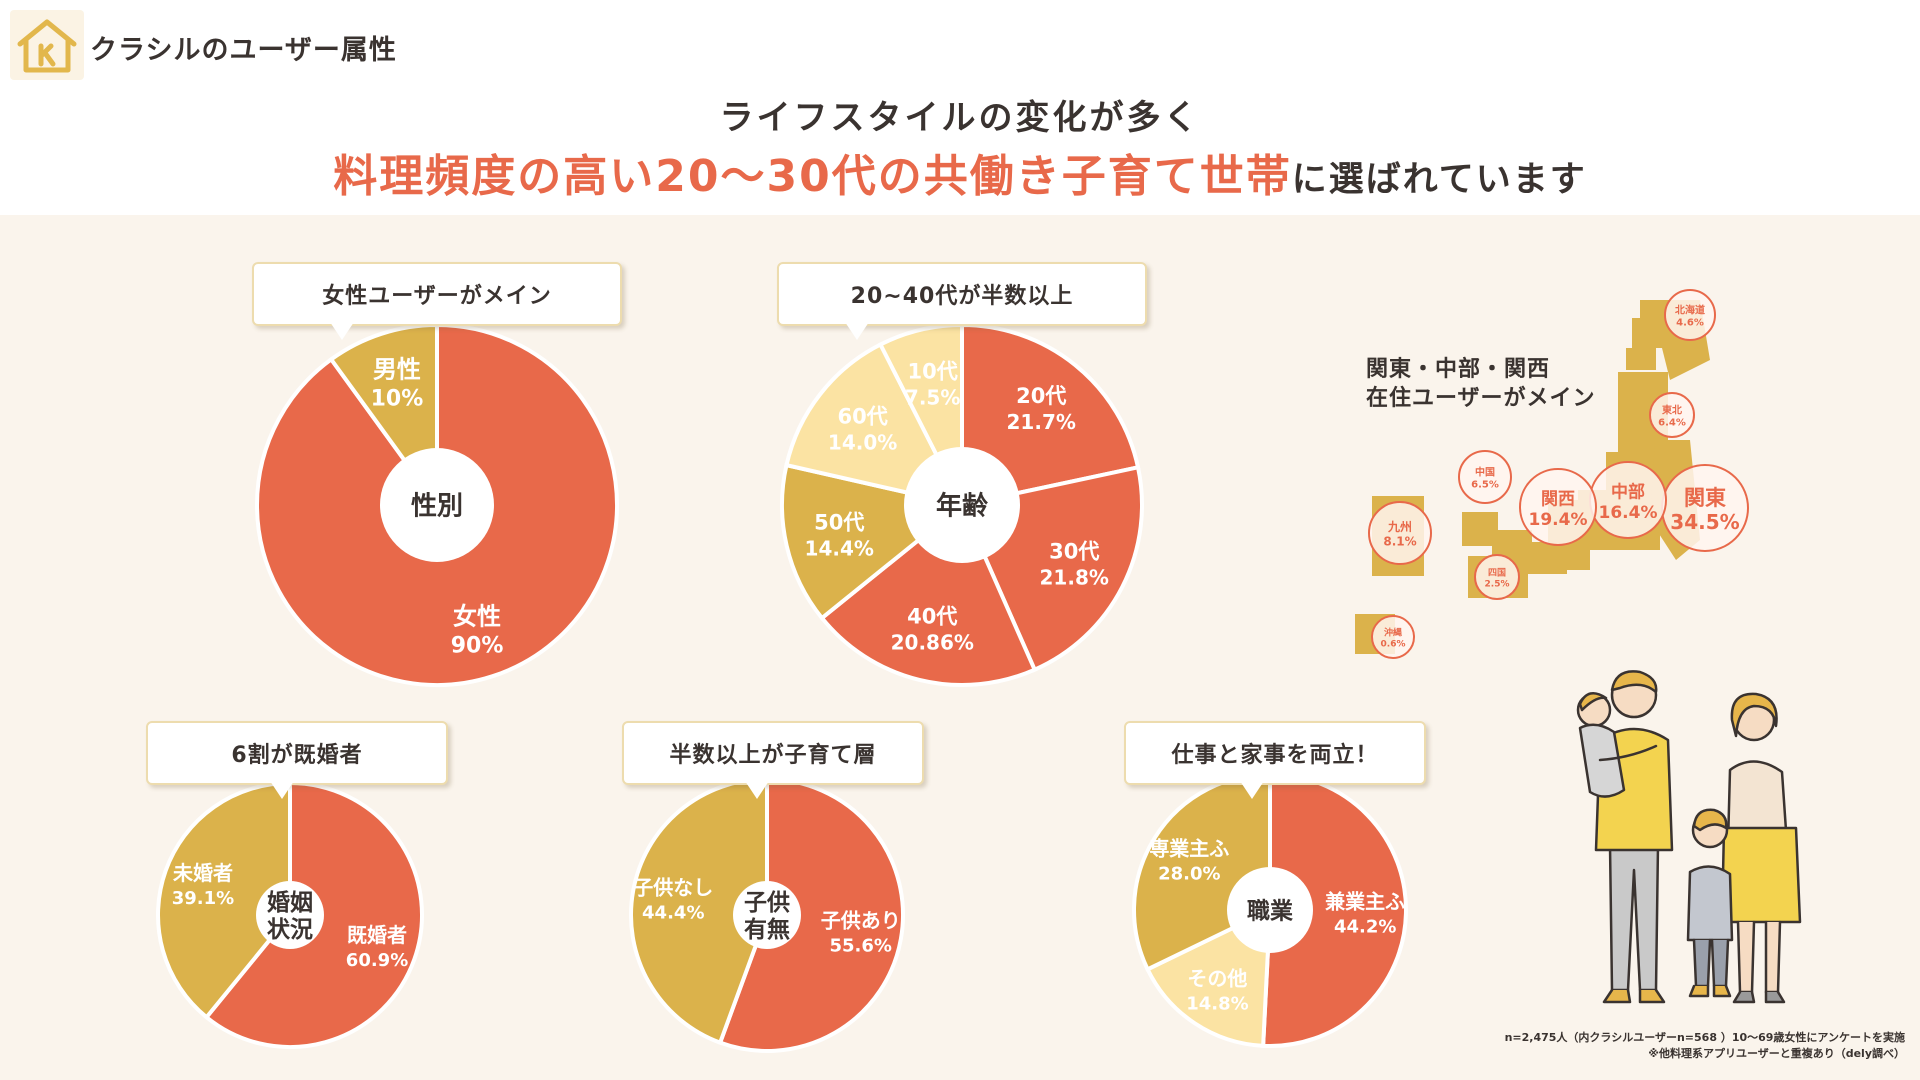 The height and width of the screenshot is (1080, 1920). I want to click on pie-slice-label: 40代, so click(932, 616).